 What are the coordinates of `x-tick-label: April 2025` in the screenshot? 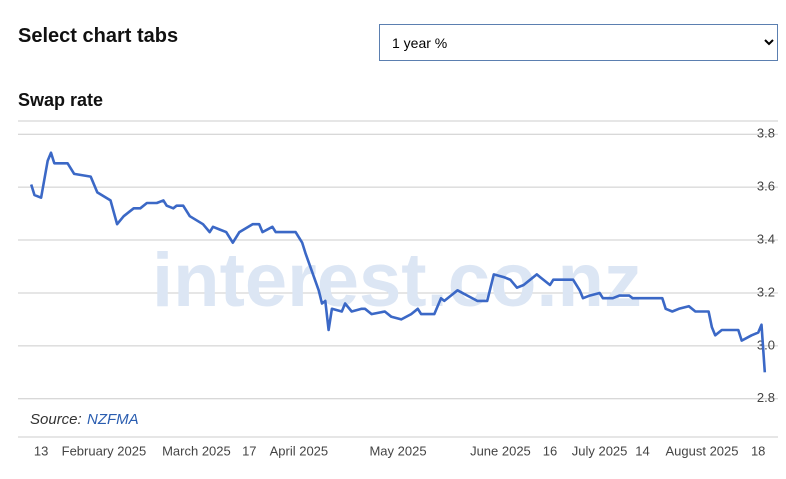 It's located at (299, 450).